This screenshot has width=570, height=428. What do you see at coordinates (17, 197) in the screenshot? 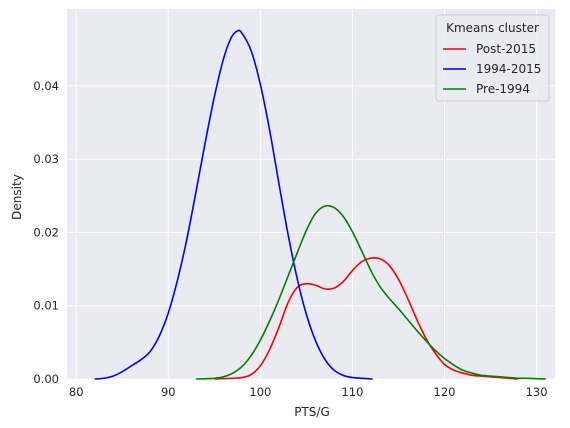
I see `y-axis-label: Density` at bounding box center [17, 197].